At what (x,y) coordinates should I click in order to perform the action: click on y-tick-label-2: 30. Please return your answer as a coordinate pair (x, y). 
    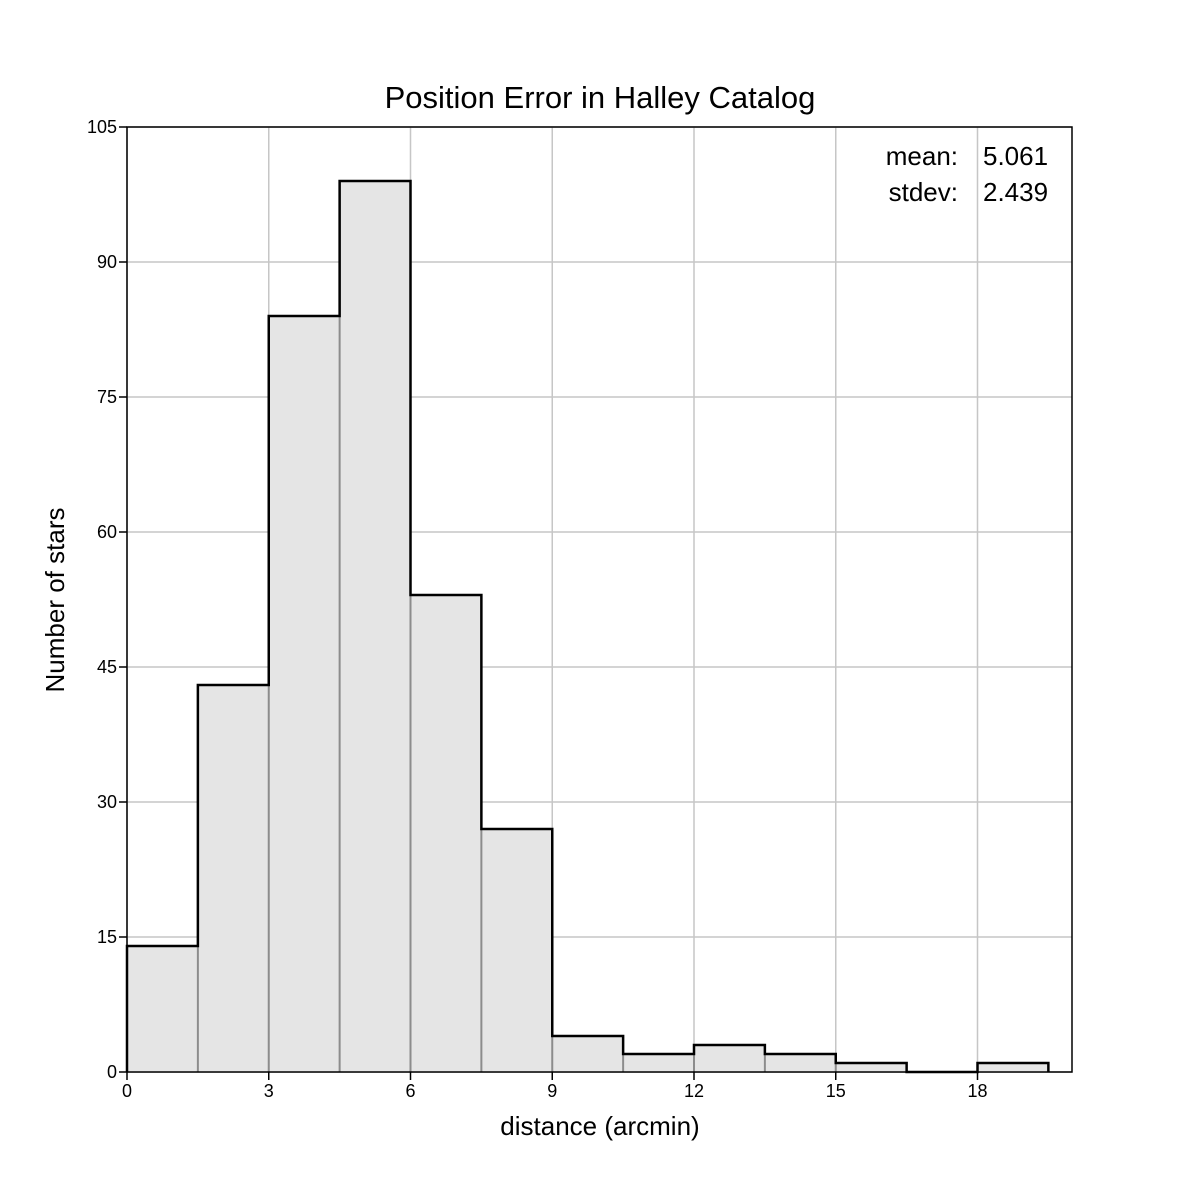
    Looking at the image, I should click on (107, 802).